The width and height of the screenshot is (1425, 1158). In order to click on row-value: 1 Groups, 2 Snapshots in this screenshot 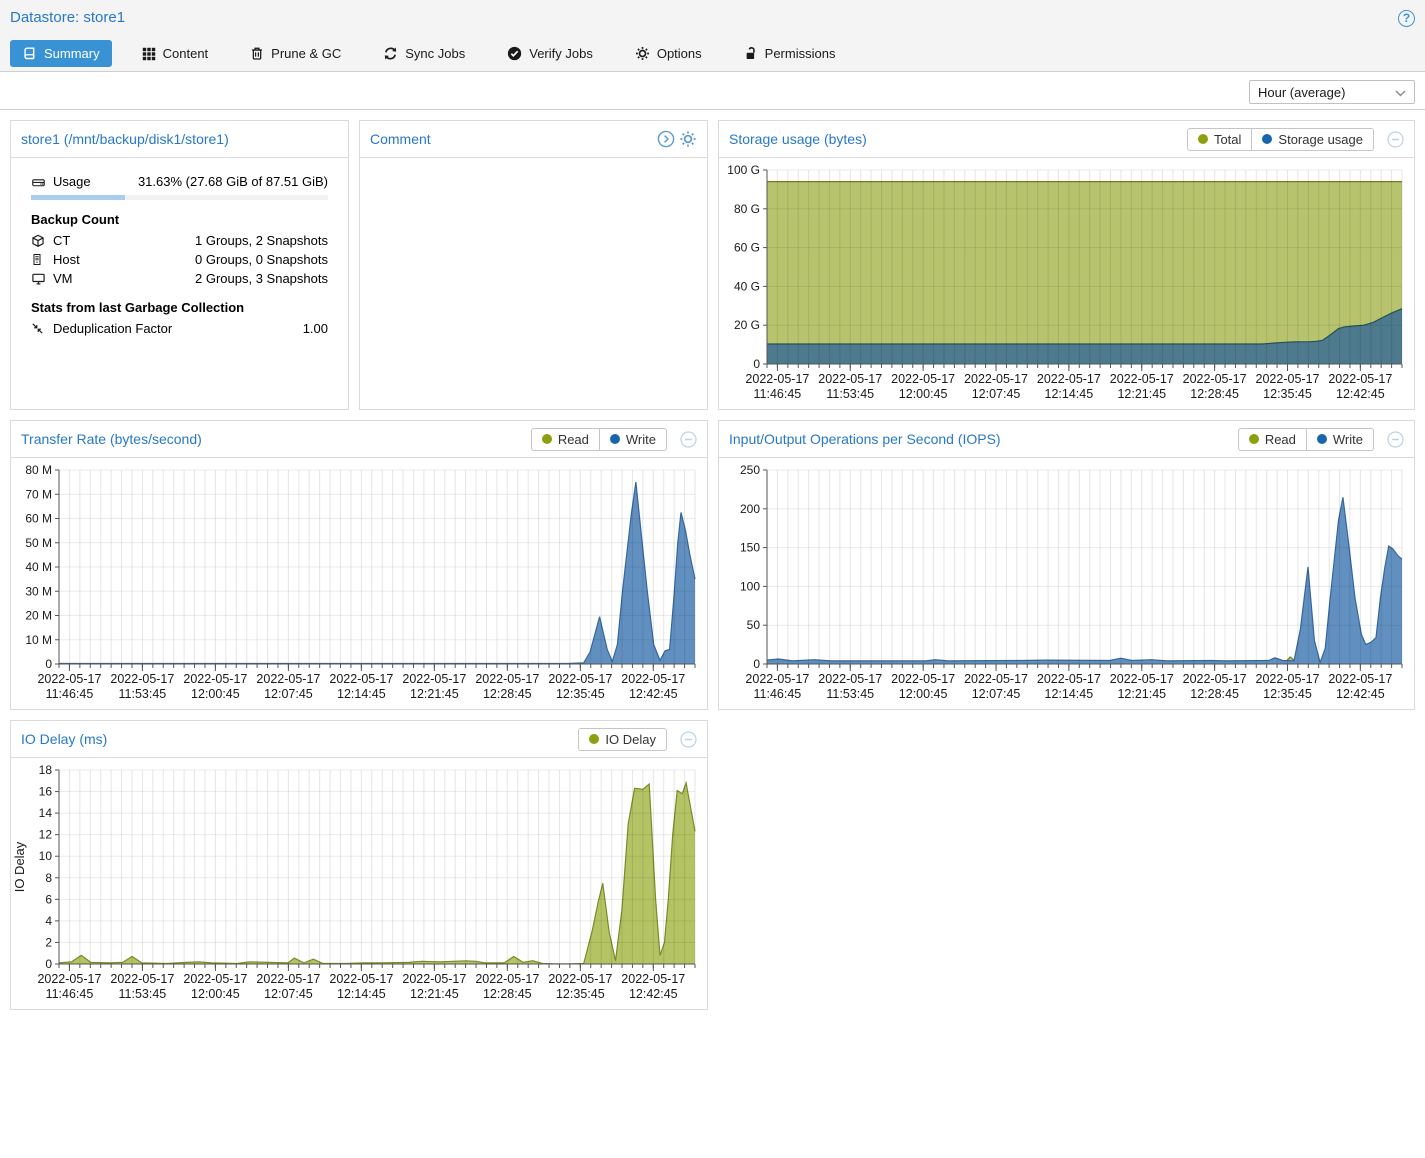, I will do `click(261, 240)`.